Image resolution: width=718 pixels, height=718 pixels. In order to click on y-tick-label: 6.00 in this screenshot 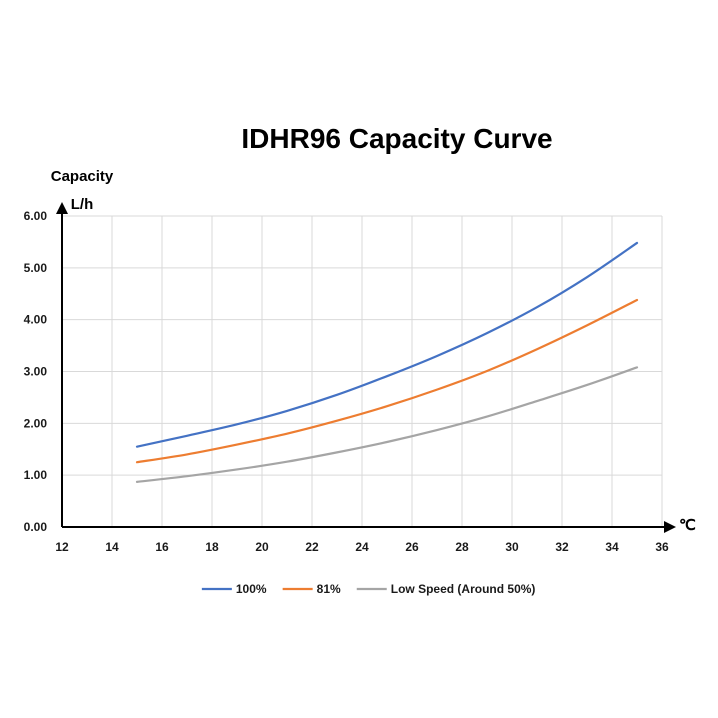, I will do `click(36, 216)`.